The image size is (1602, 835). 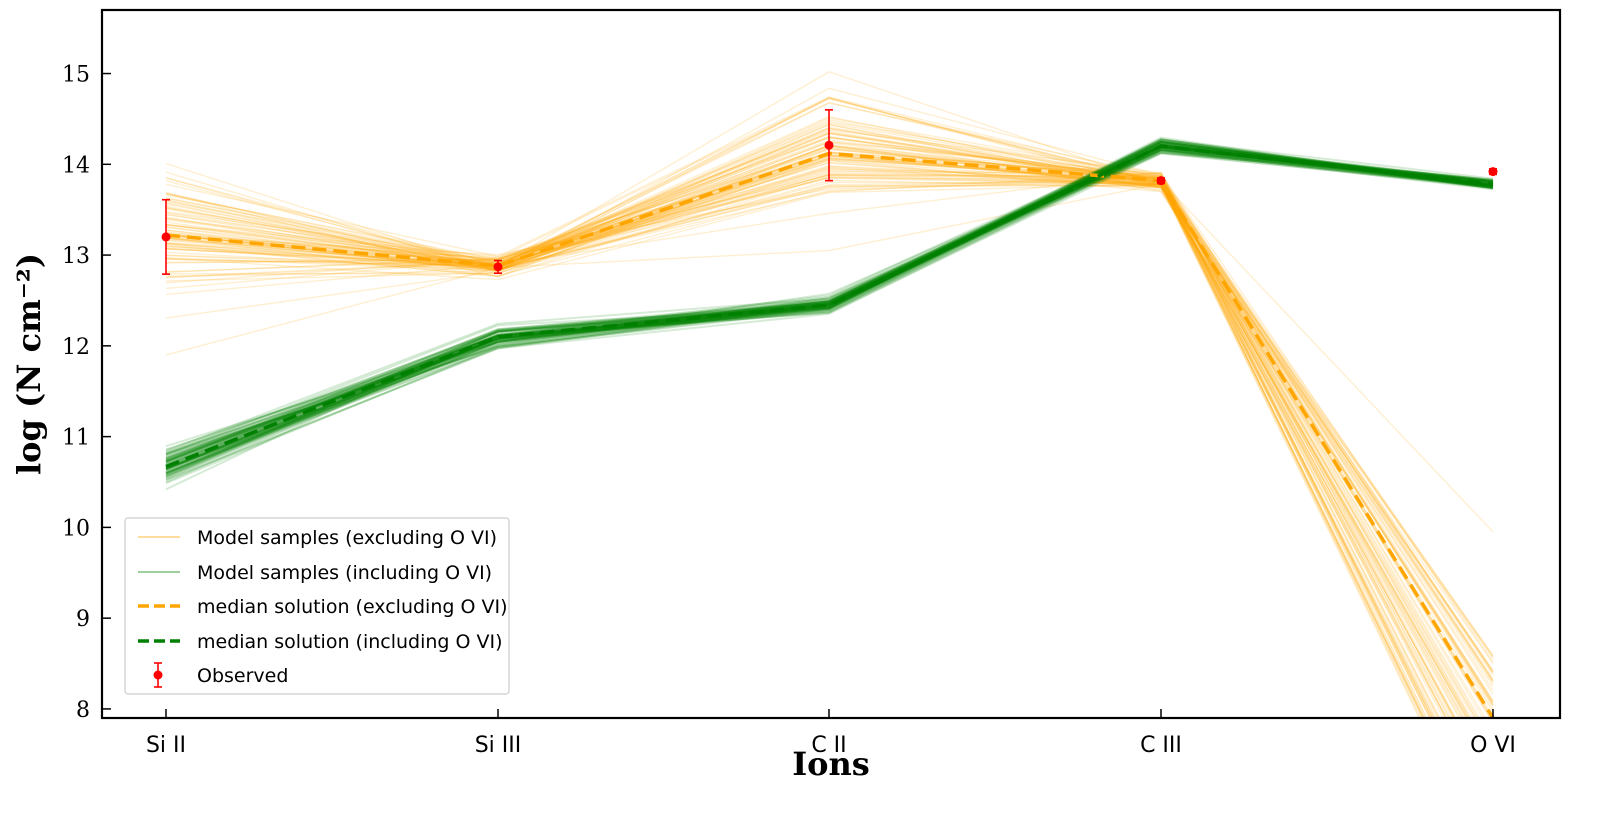 I want to click on x-tick-label: C III, so click(x=1161, y=745).